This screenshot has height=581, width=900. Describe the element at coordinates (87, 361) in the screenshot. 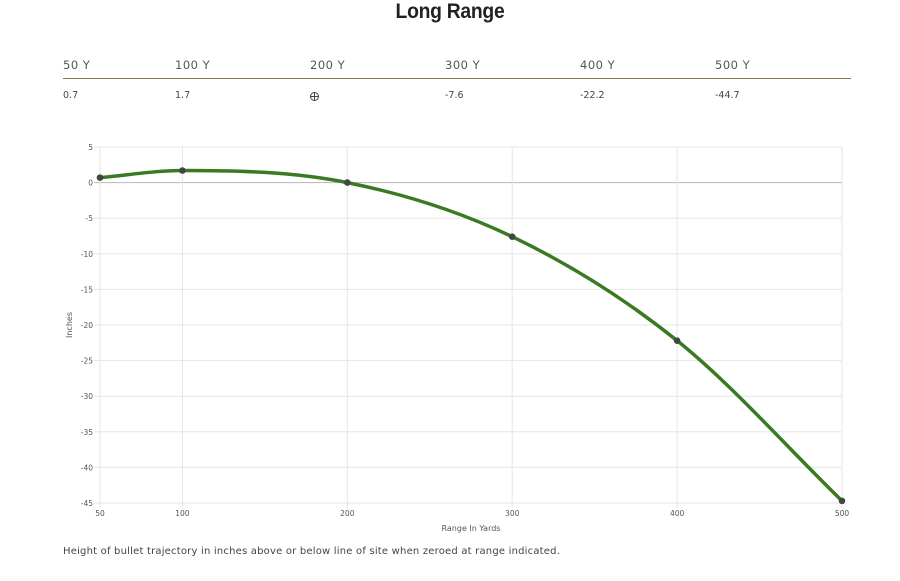

I see `y-tick-label: -25` at that location.